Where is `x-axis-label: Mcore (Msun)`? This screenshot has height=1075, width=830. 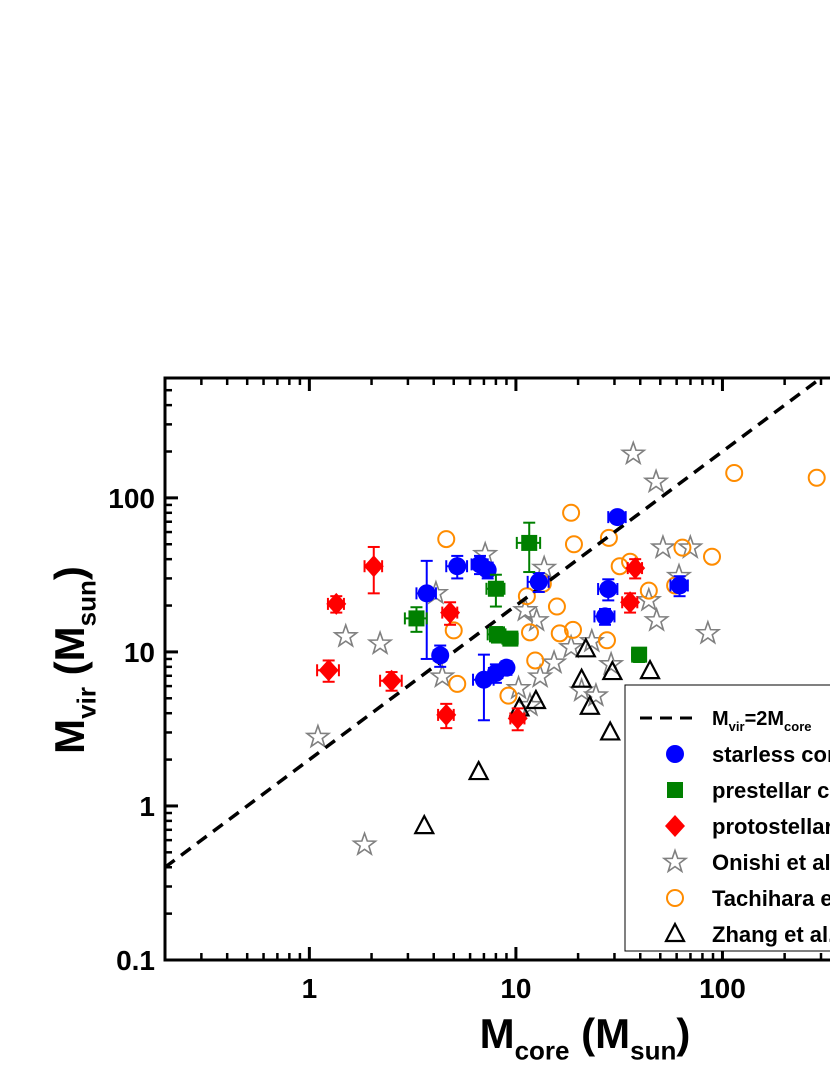 x-axis-label: Mcore (Msun) is located at coordinates (585, 1038).